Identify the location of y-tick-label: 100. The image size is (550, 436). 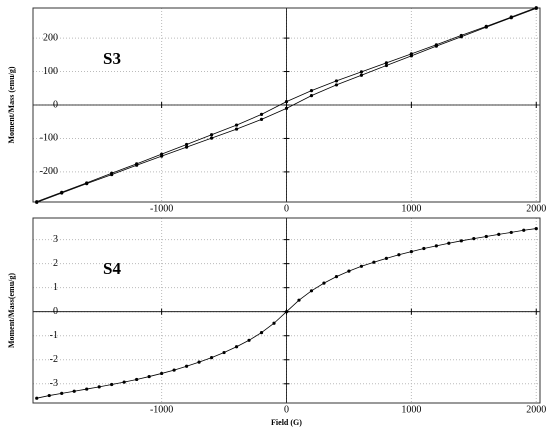
(50, 71).